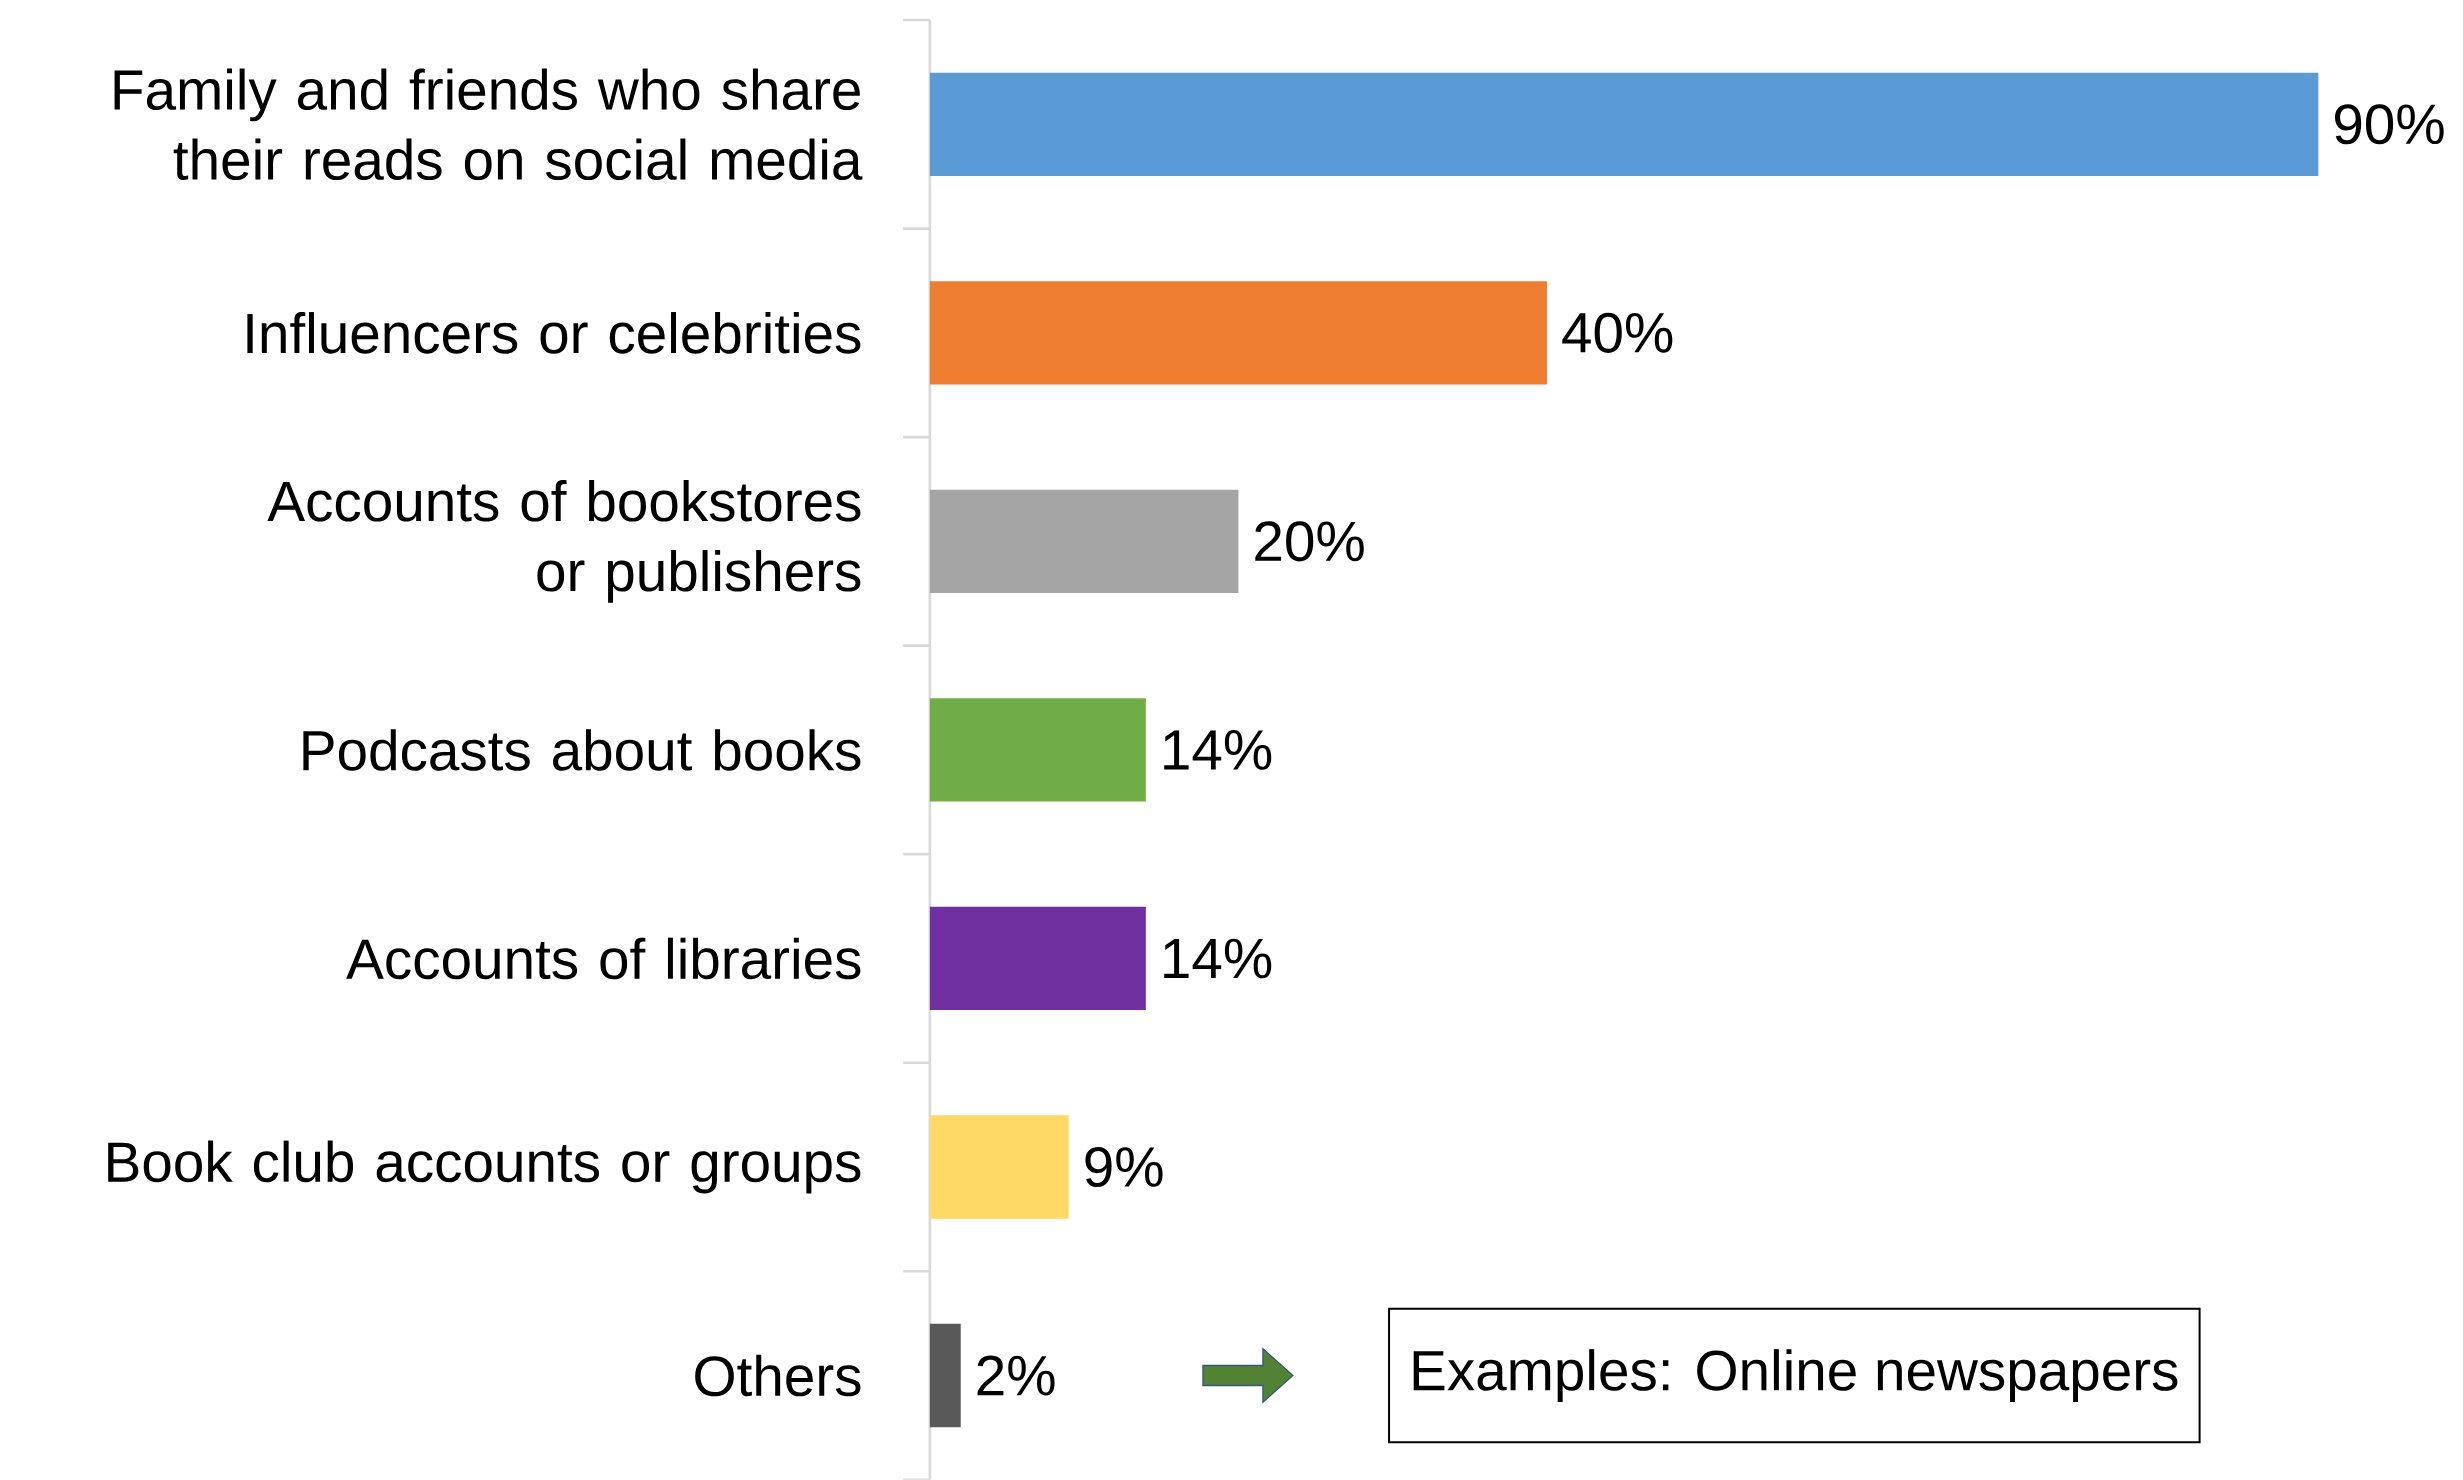  Describe the element at coordinates (1124, 1167) in the screenshot. I see `data-label: 9%` at that location.